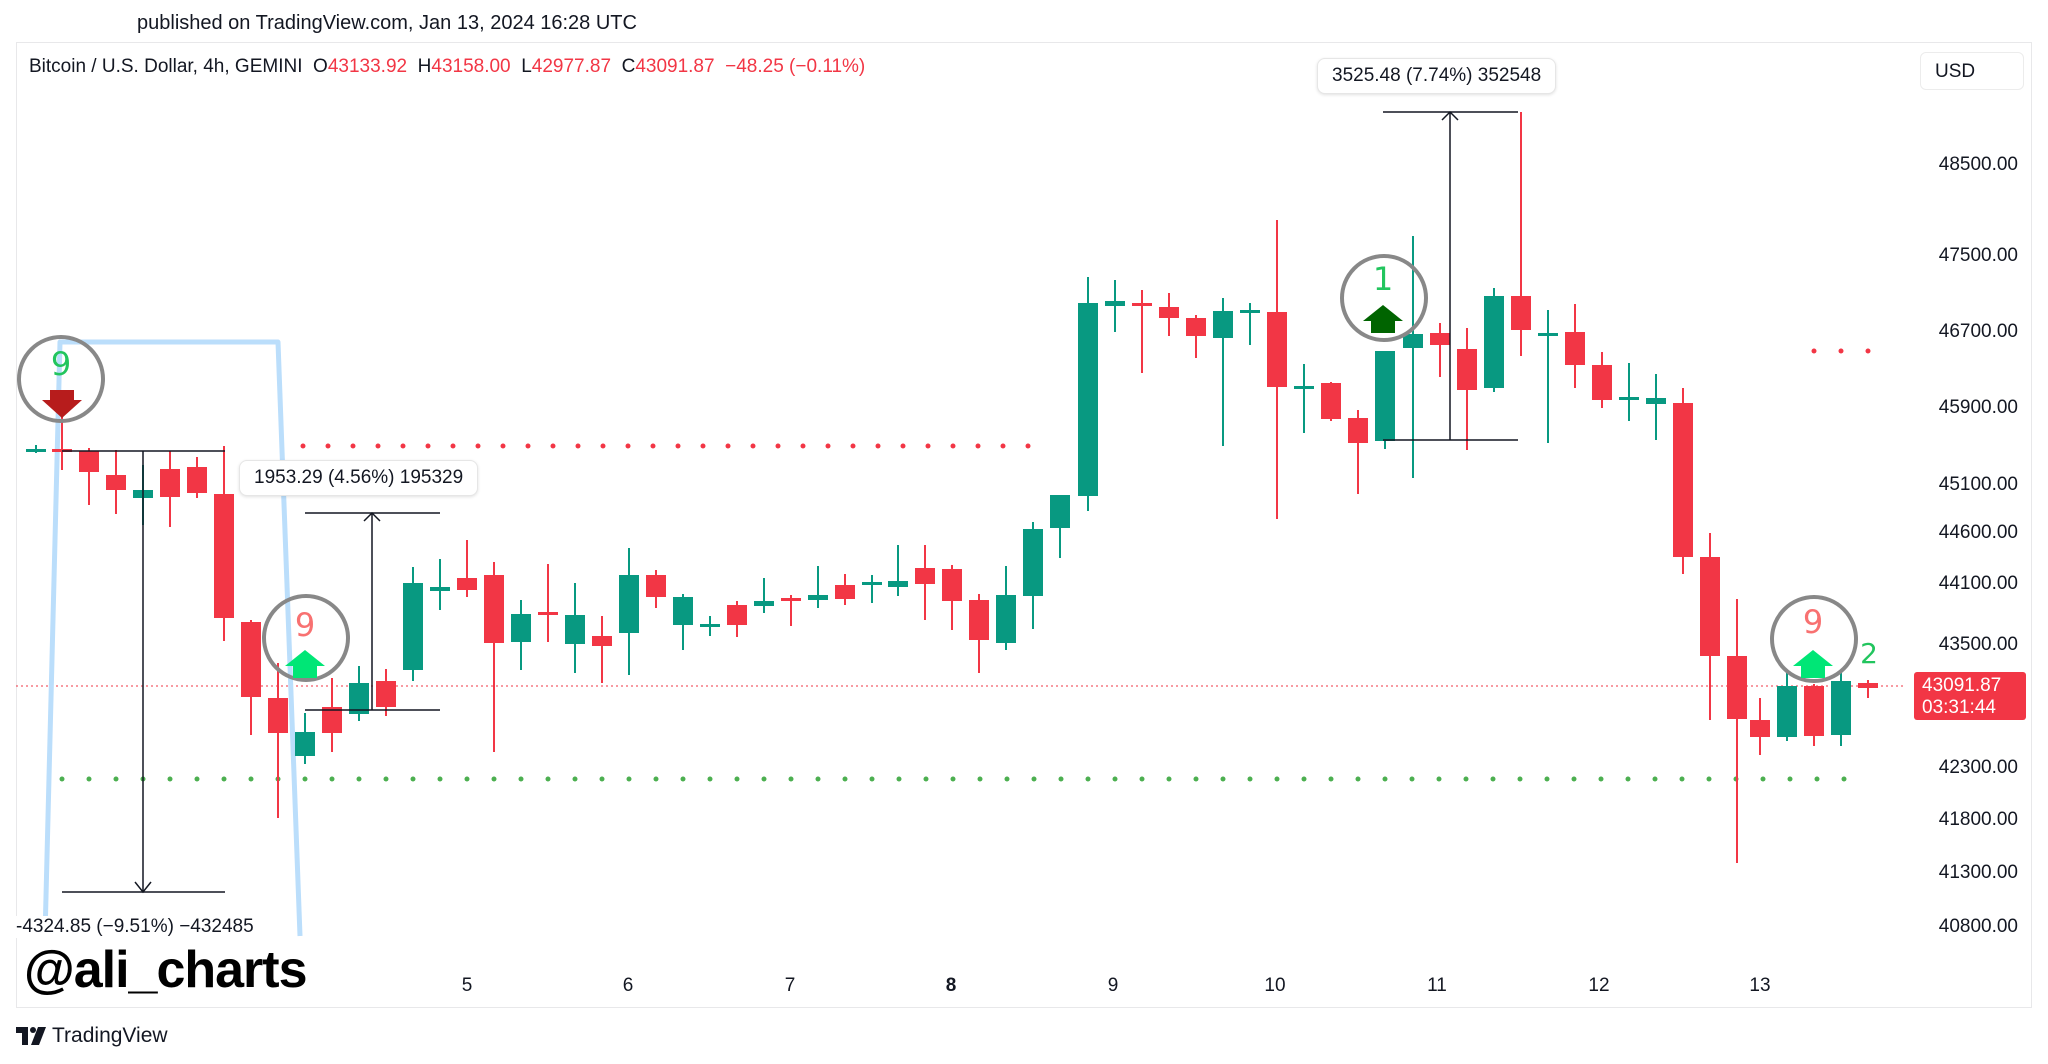 The width and height of the screenshot is (2048, 1064). I want to click on time-axis-label: 8, so click(951, 985).